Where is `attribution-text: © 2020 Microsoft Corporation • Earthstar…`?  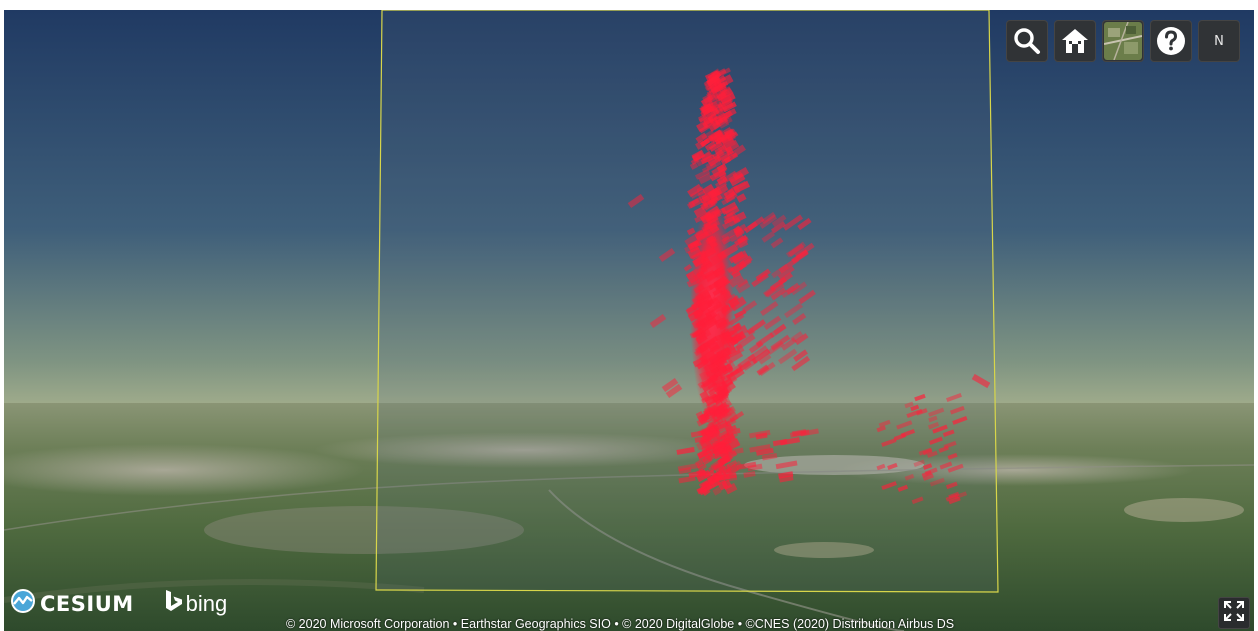
attribution-text: © 2020 Microsoft Corporation • Earthstar… is located at coordinates (620, 624).